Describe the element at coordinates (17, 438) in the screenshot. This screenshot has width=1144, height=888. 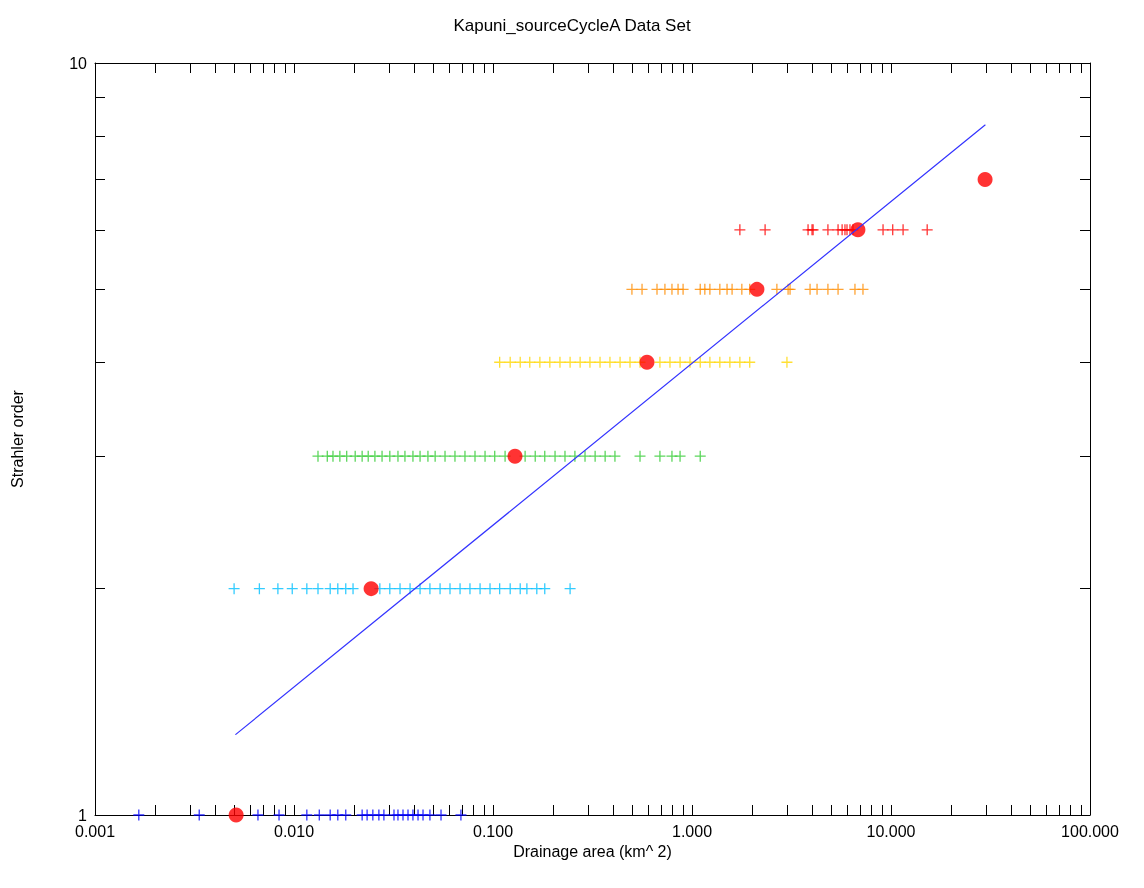
I see `y-axis-title: Strahler order` at that location.